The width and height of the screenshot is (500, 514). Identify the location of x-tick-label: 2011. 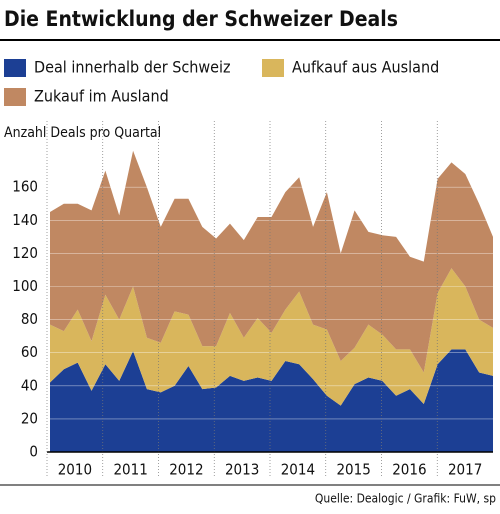
(130, 470).